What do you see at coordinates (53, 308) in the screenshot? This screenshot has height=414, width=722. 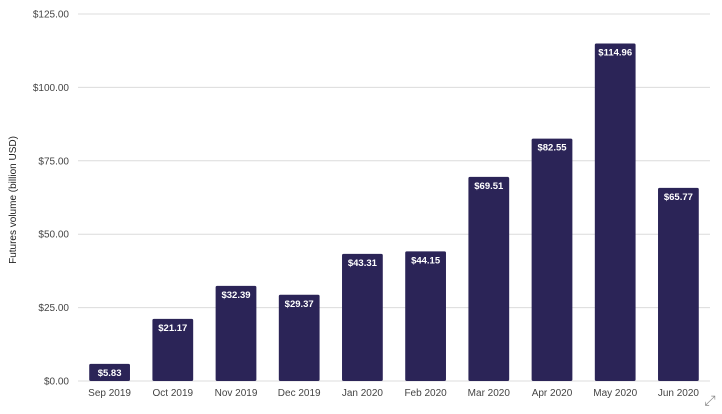 I see `y-tick-label: $25.00` at bounding box center [53, 308].